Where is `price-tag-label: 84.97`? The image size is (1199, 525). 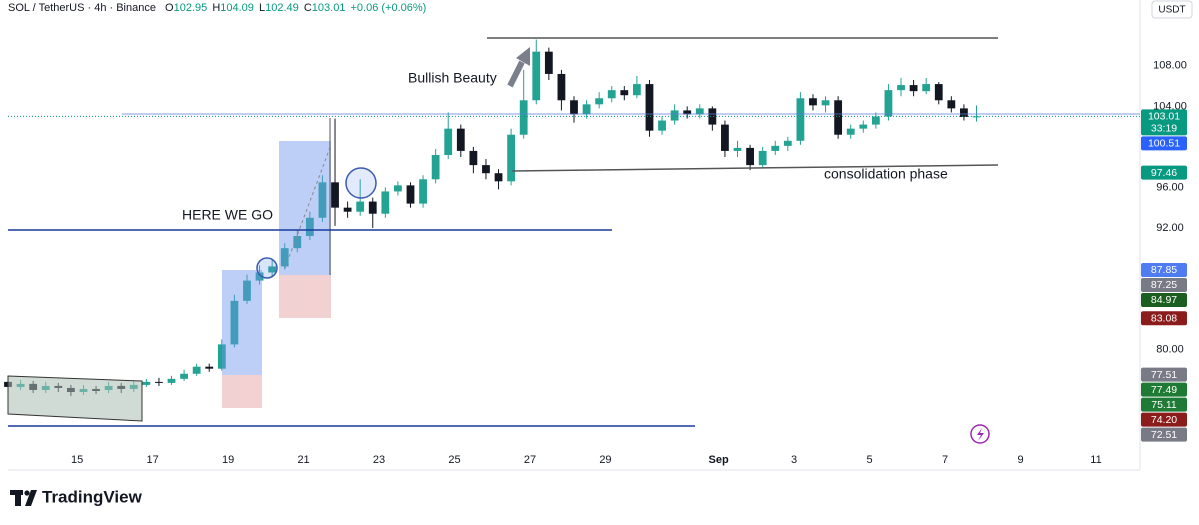 price-tag-label: 84.97 is located at coordinates (1164, 300).